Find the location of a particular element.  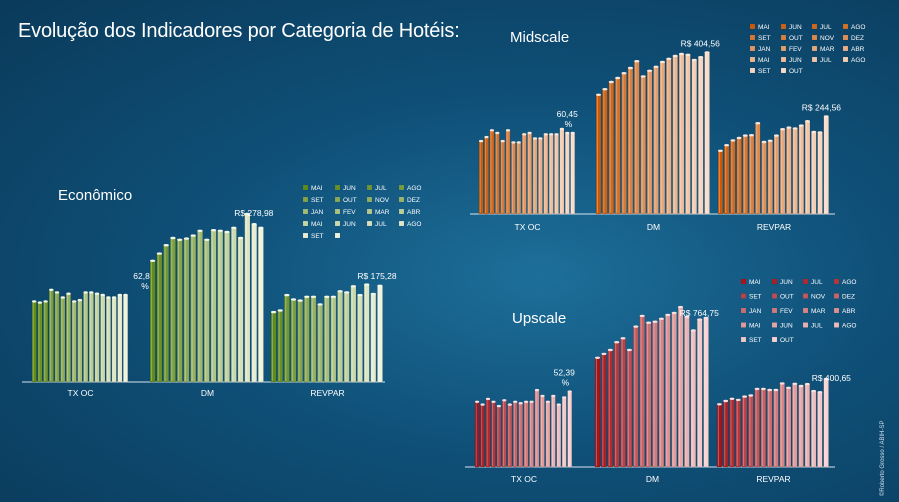

legend-label: JUL is located at coordinates (826, 60).